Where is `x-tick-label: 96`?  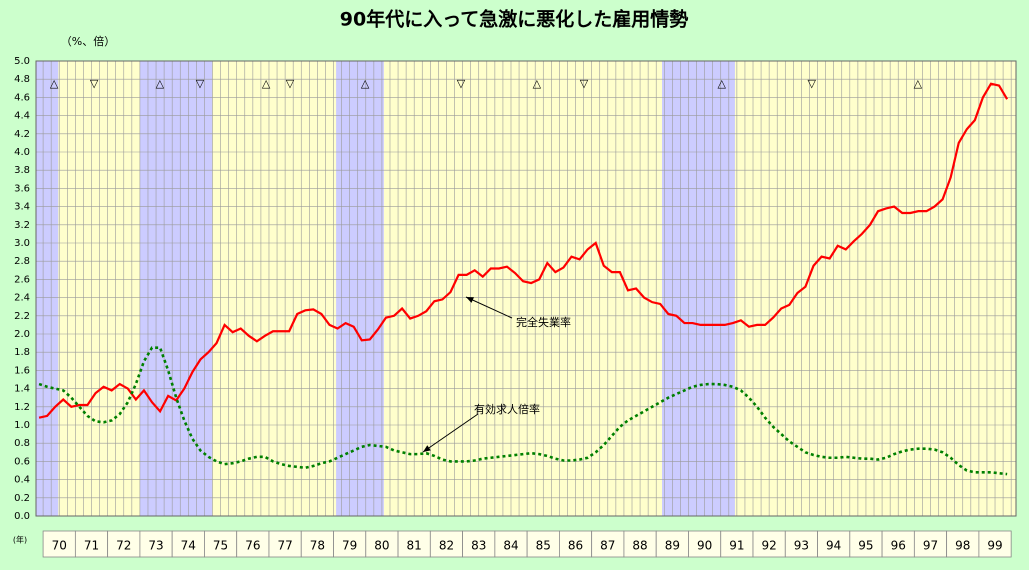 x-tick-label: 96 is located at coordinates (898, 546).